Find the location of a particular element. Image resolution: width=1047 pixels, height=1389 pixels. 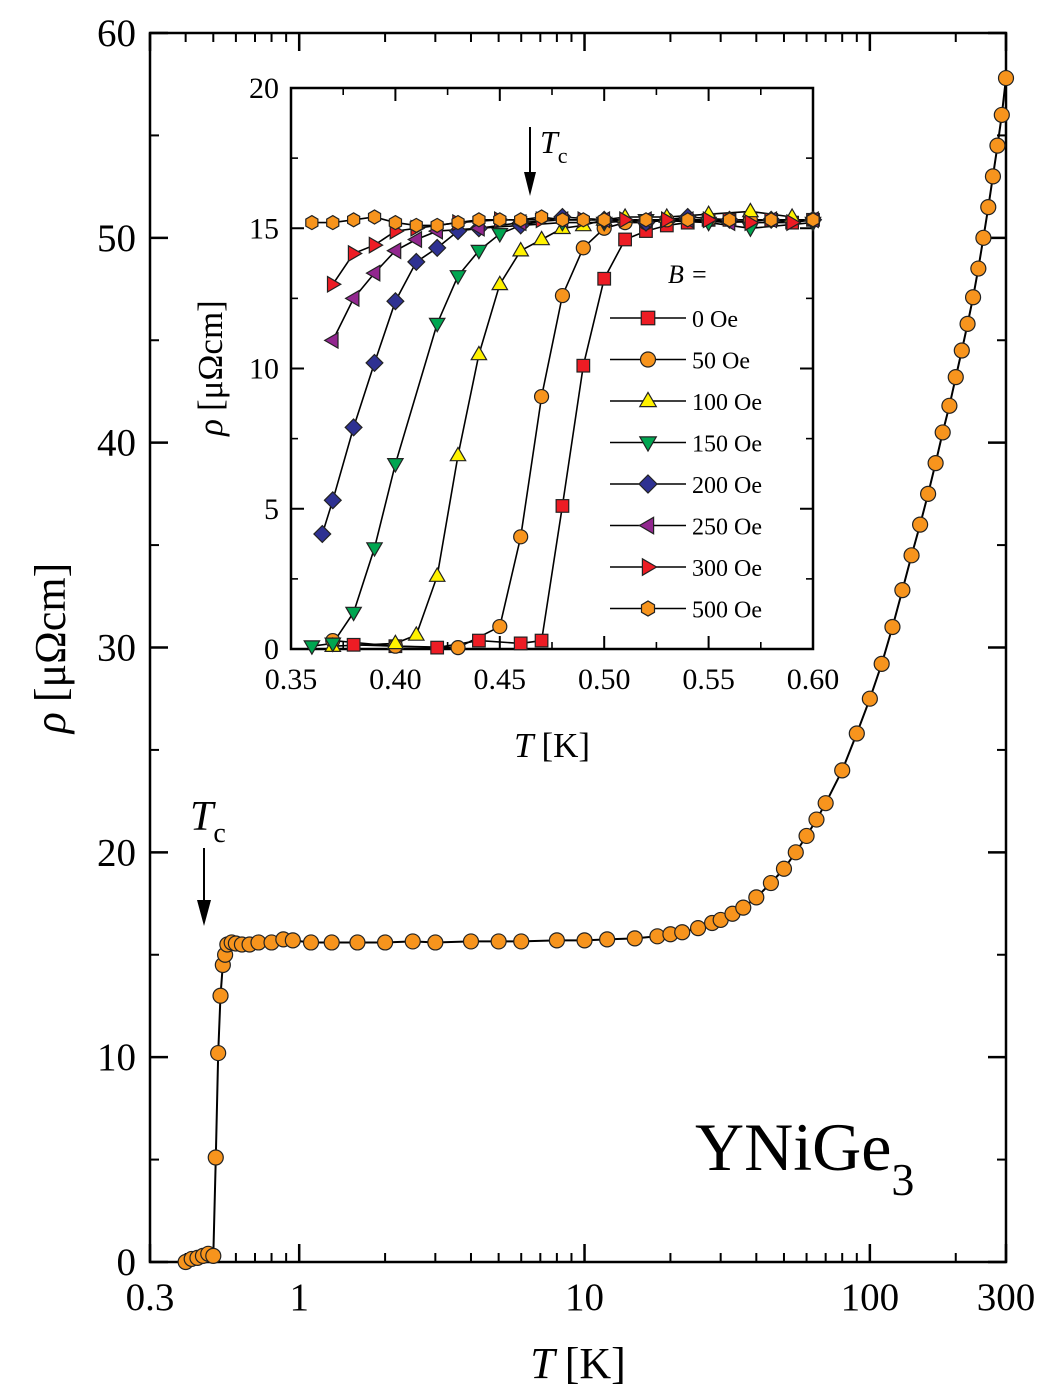

main-y-tick-label: 0 is located at coordinates (127, 1262).